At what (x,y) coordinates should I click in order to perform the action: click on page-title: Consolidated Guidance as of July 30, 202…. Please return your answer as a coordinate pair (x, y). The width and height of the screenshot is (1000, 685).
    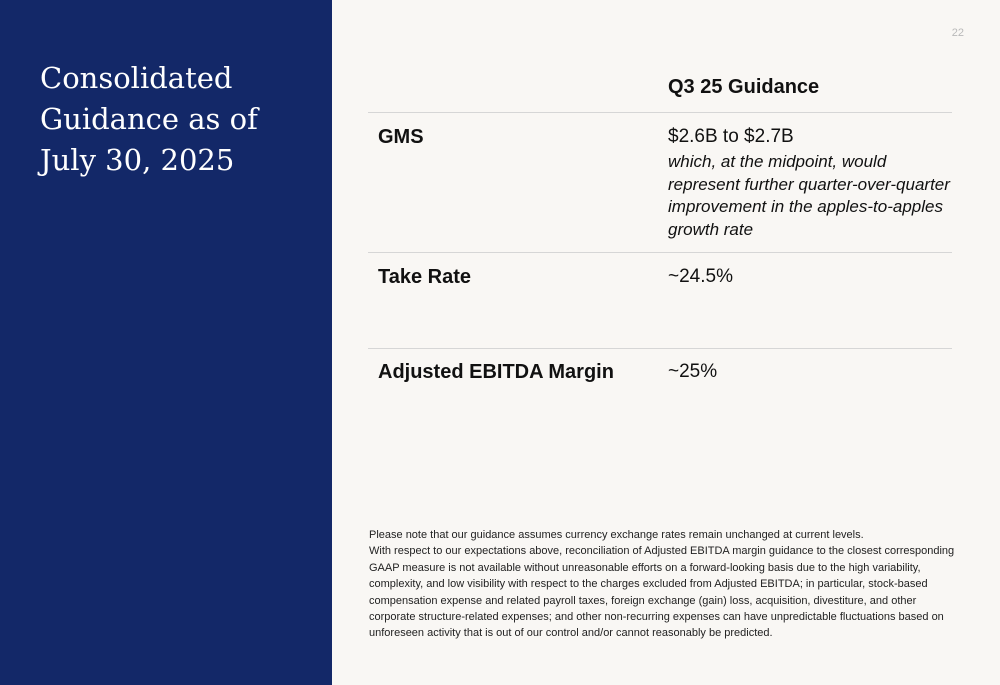
    Looking at the image, I should click on (149, 119).